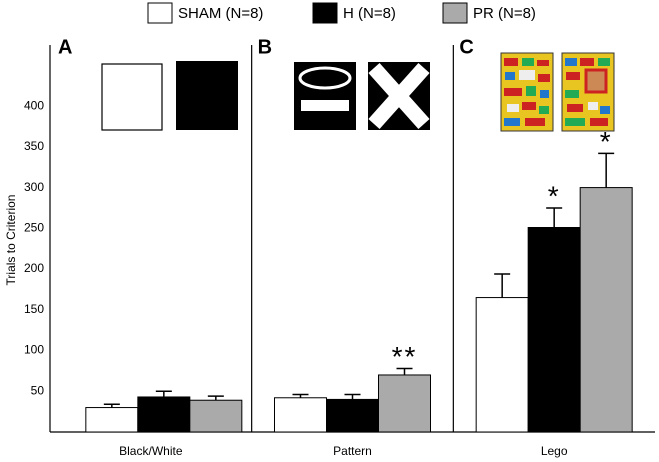 This screenshot has width=659, height=462. What do you see at coordinates (554, 451) in the screenshot?
I see `x-tick-label: Lego` at bounding box center [554, 451].